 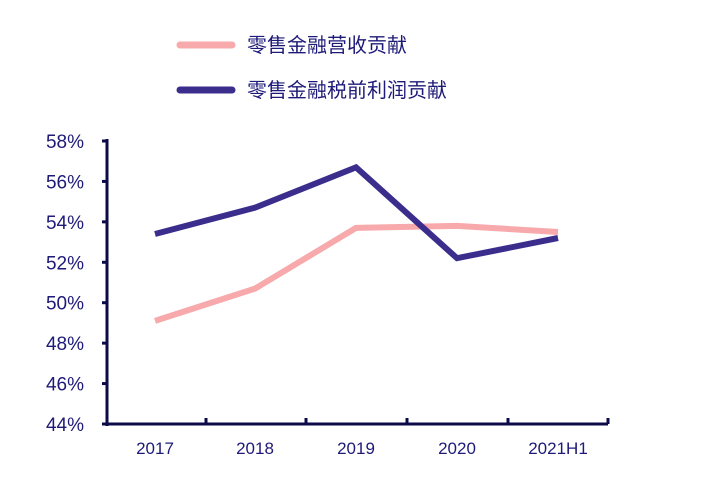 What do you see at coordinates (65, 223) in the screenshot?
I see `y-tick-label: 54%` at bounding box center [65, 223].